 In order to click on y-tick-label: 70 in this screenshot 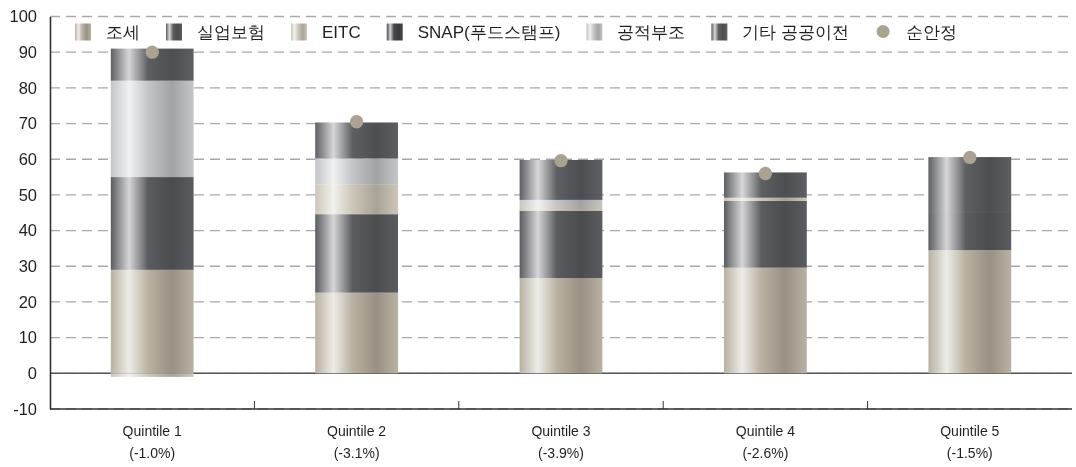, I will do `click(27, 123)`.